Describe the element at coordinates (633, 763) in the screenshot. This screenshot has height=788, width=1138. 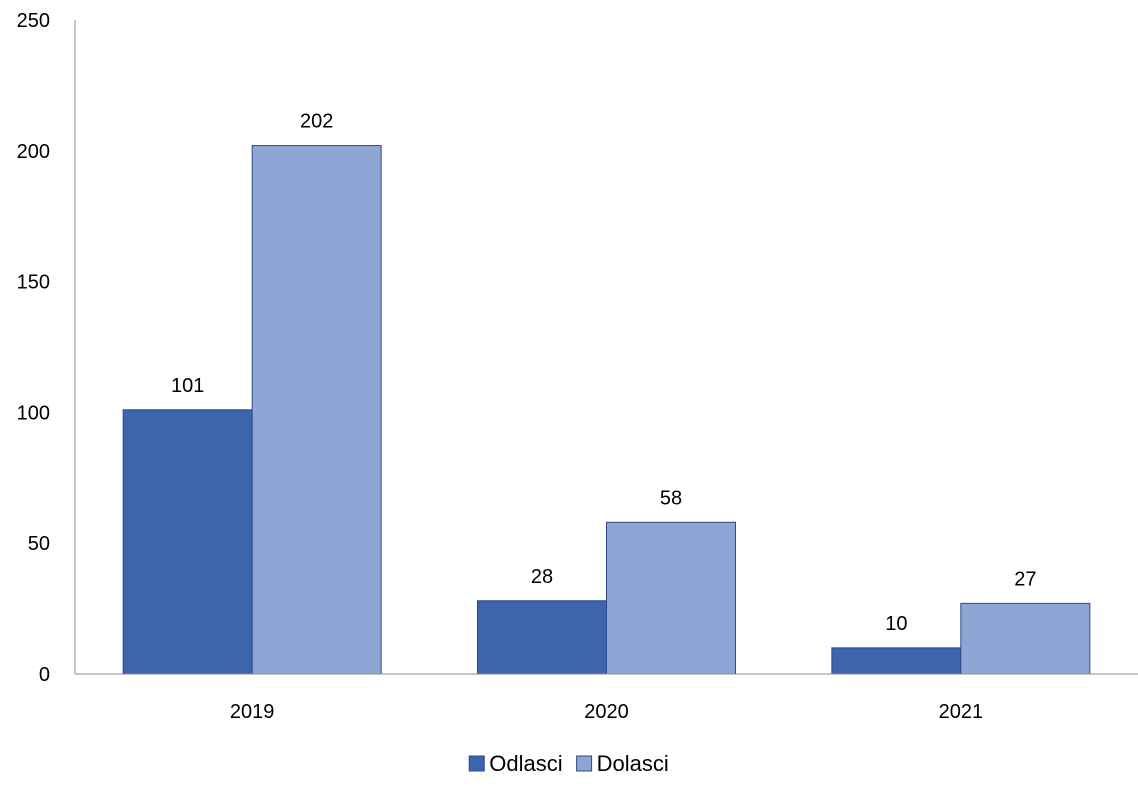
I see `legend-label-dolasci: Dolasci` at that location.